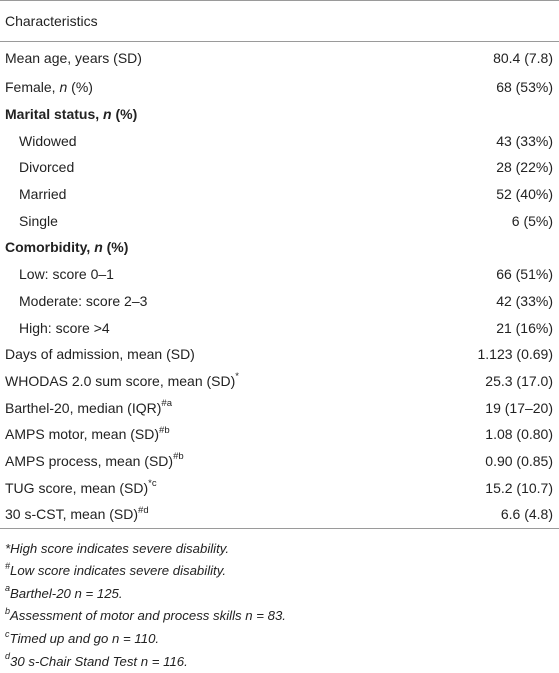  What do you see at coordinates (519, 434) in the screenshot?
I see `row-value: 1.08 (0.80)` at bounding box center [519, 434].